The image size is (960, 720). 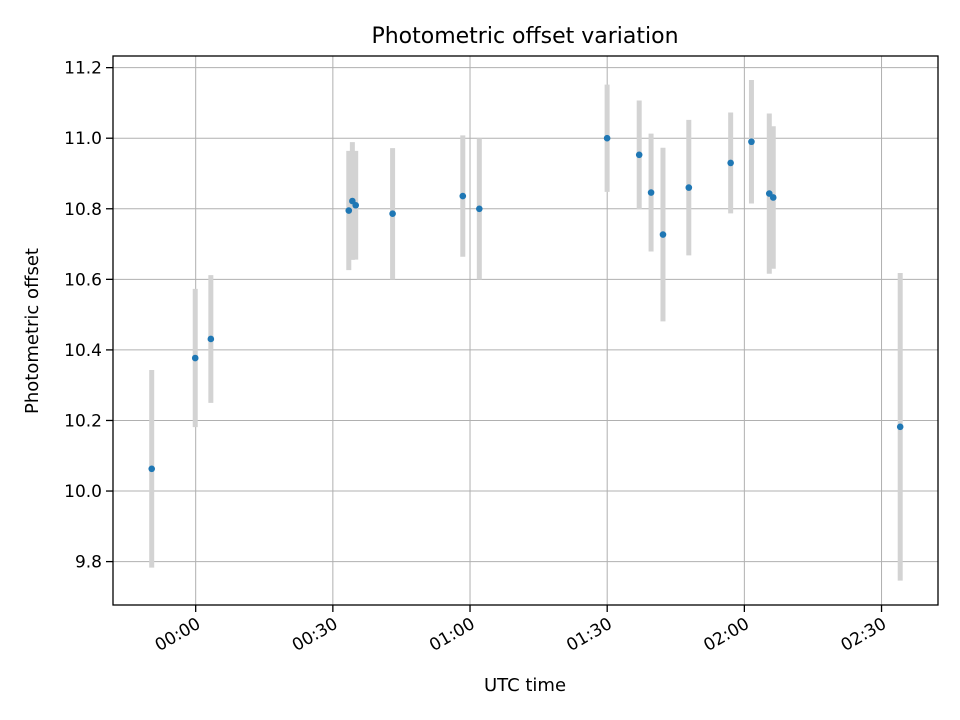 I want to click on y-tick-label: 10.4, so click(x=83, y=351).